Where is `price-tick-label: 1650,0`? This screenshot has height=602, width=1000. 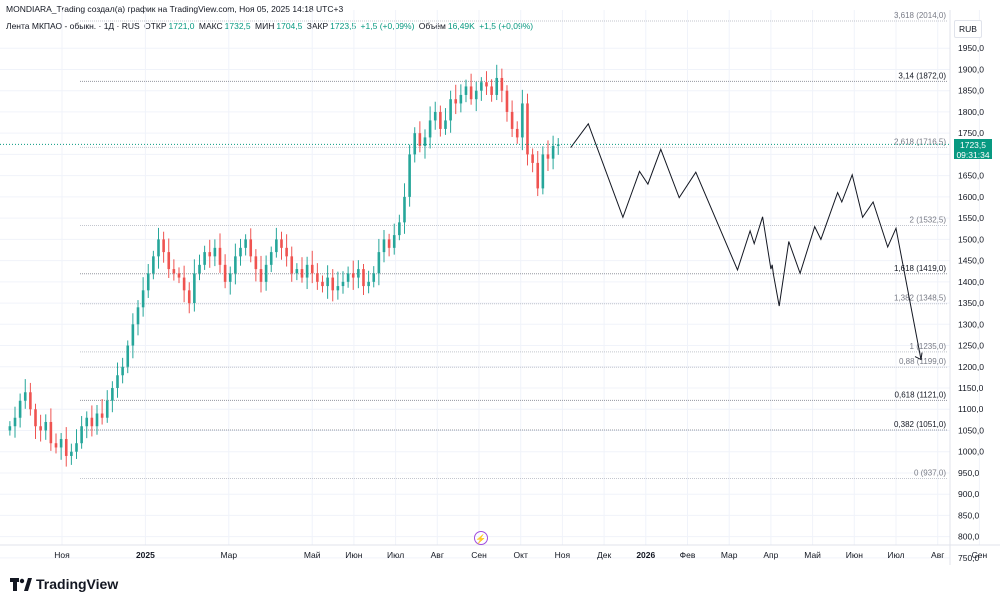
price-tick-label: 1650,0 is located at coordinates (971, 176).